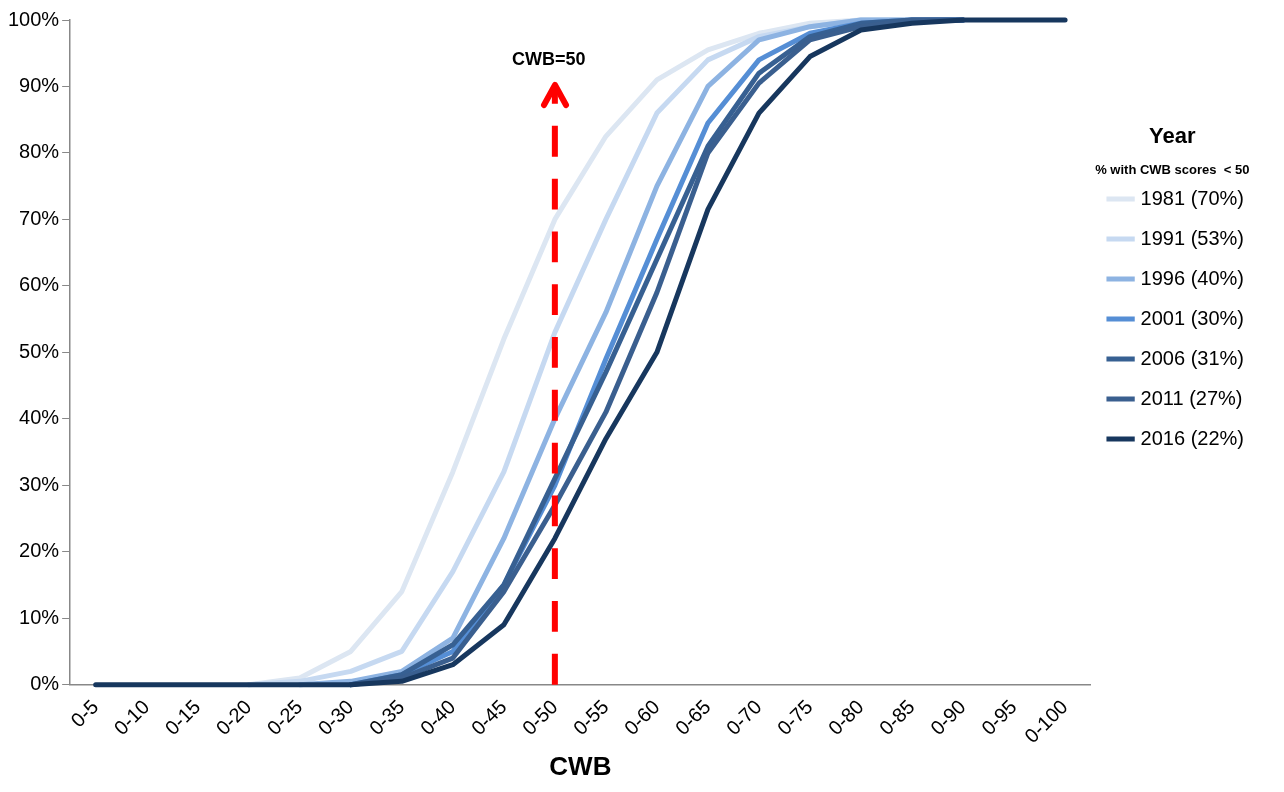 This screenshot has height=792, width=1284. What do you see at coordinates (743, 717) in the screenshot?
I see `x-tick-label: 0-70` at bounding box center [743, 717].